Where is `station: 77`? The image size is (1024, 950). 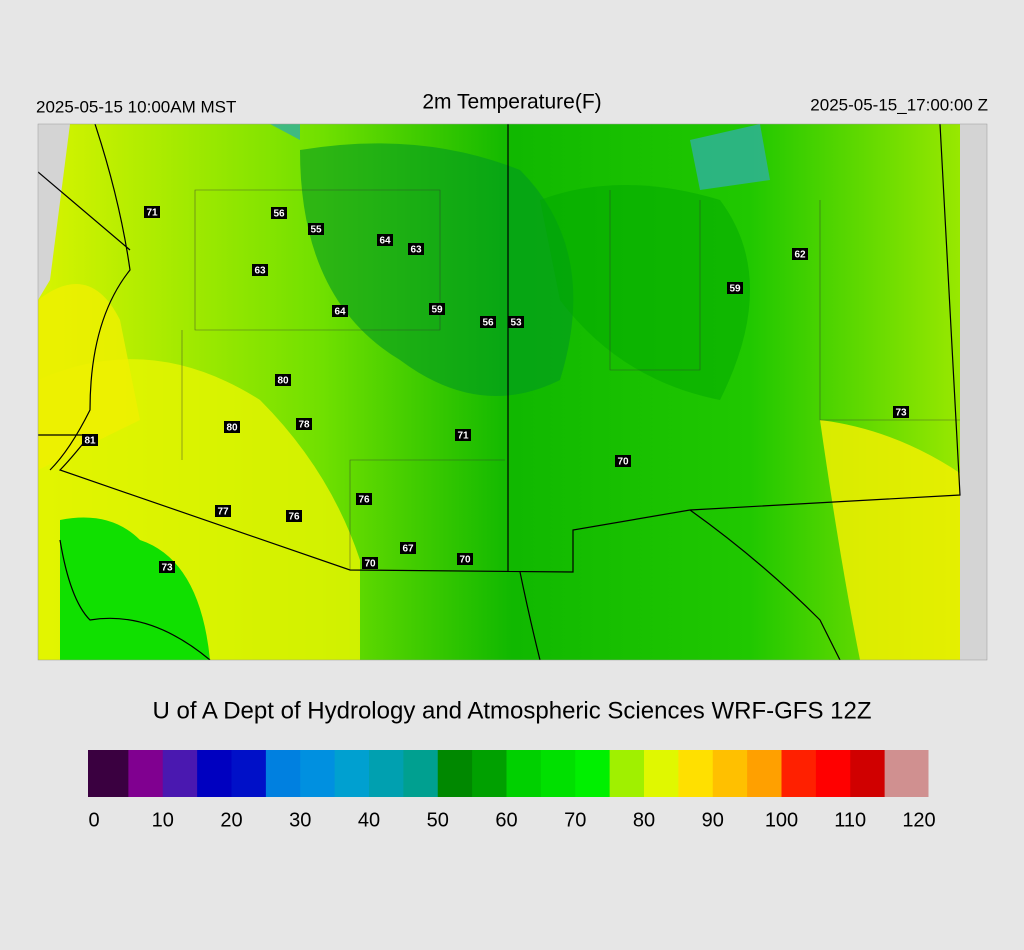
station: 77 is located at coordinates (223, 511).